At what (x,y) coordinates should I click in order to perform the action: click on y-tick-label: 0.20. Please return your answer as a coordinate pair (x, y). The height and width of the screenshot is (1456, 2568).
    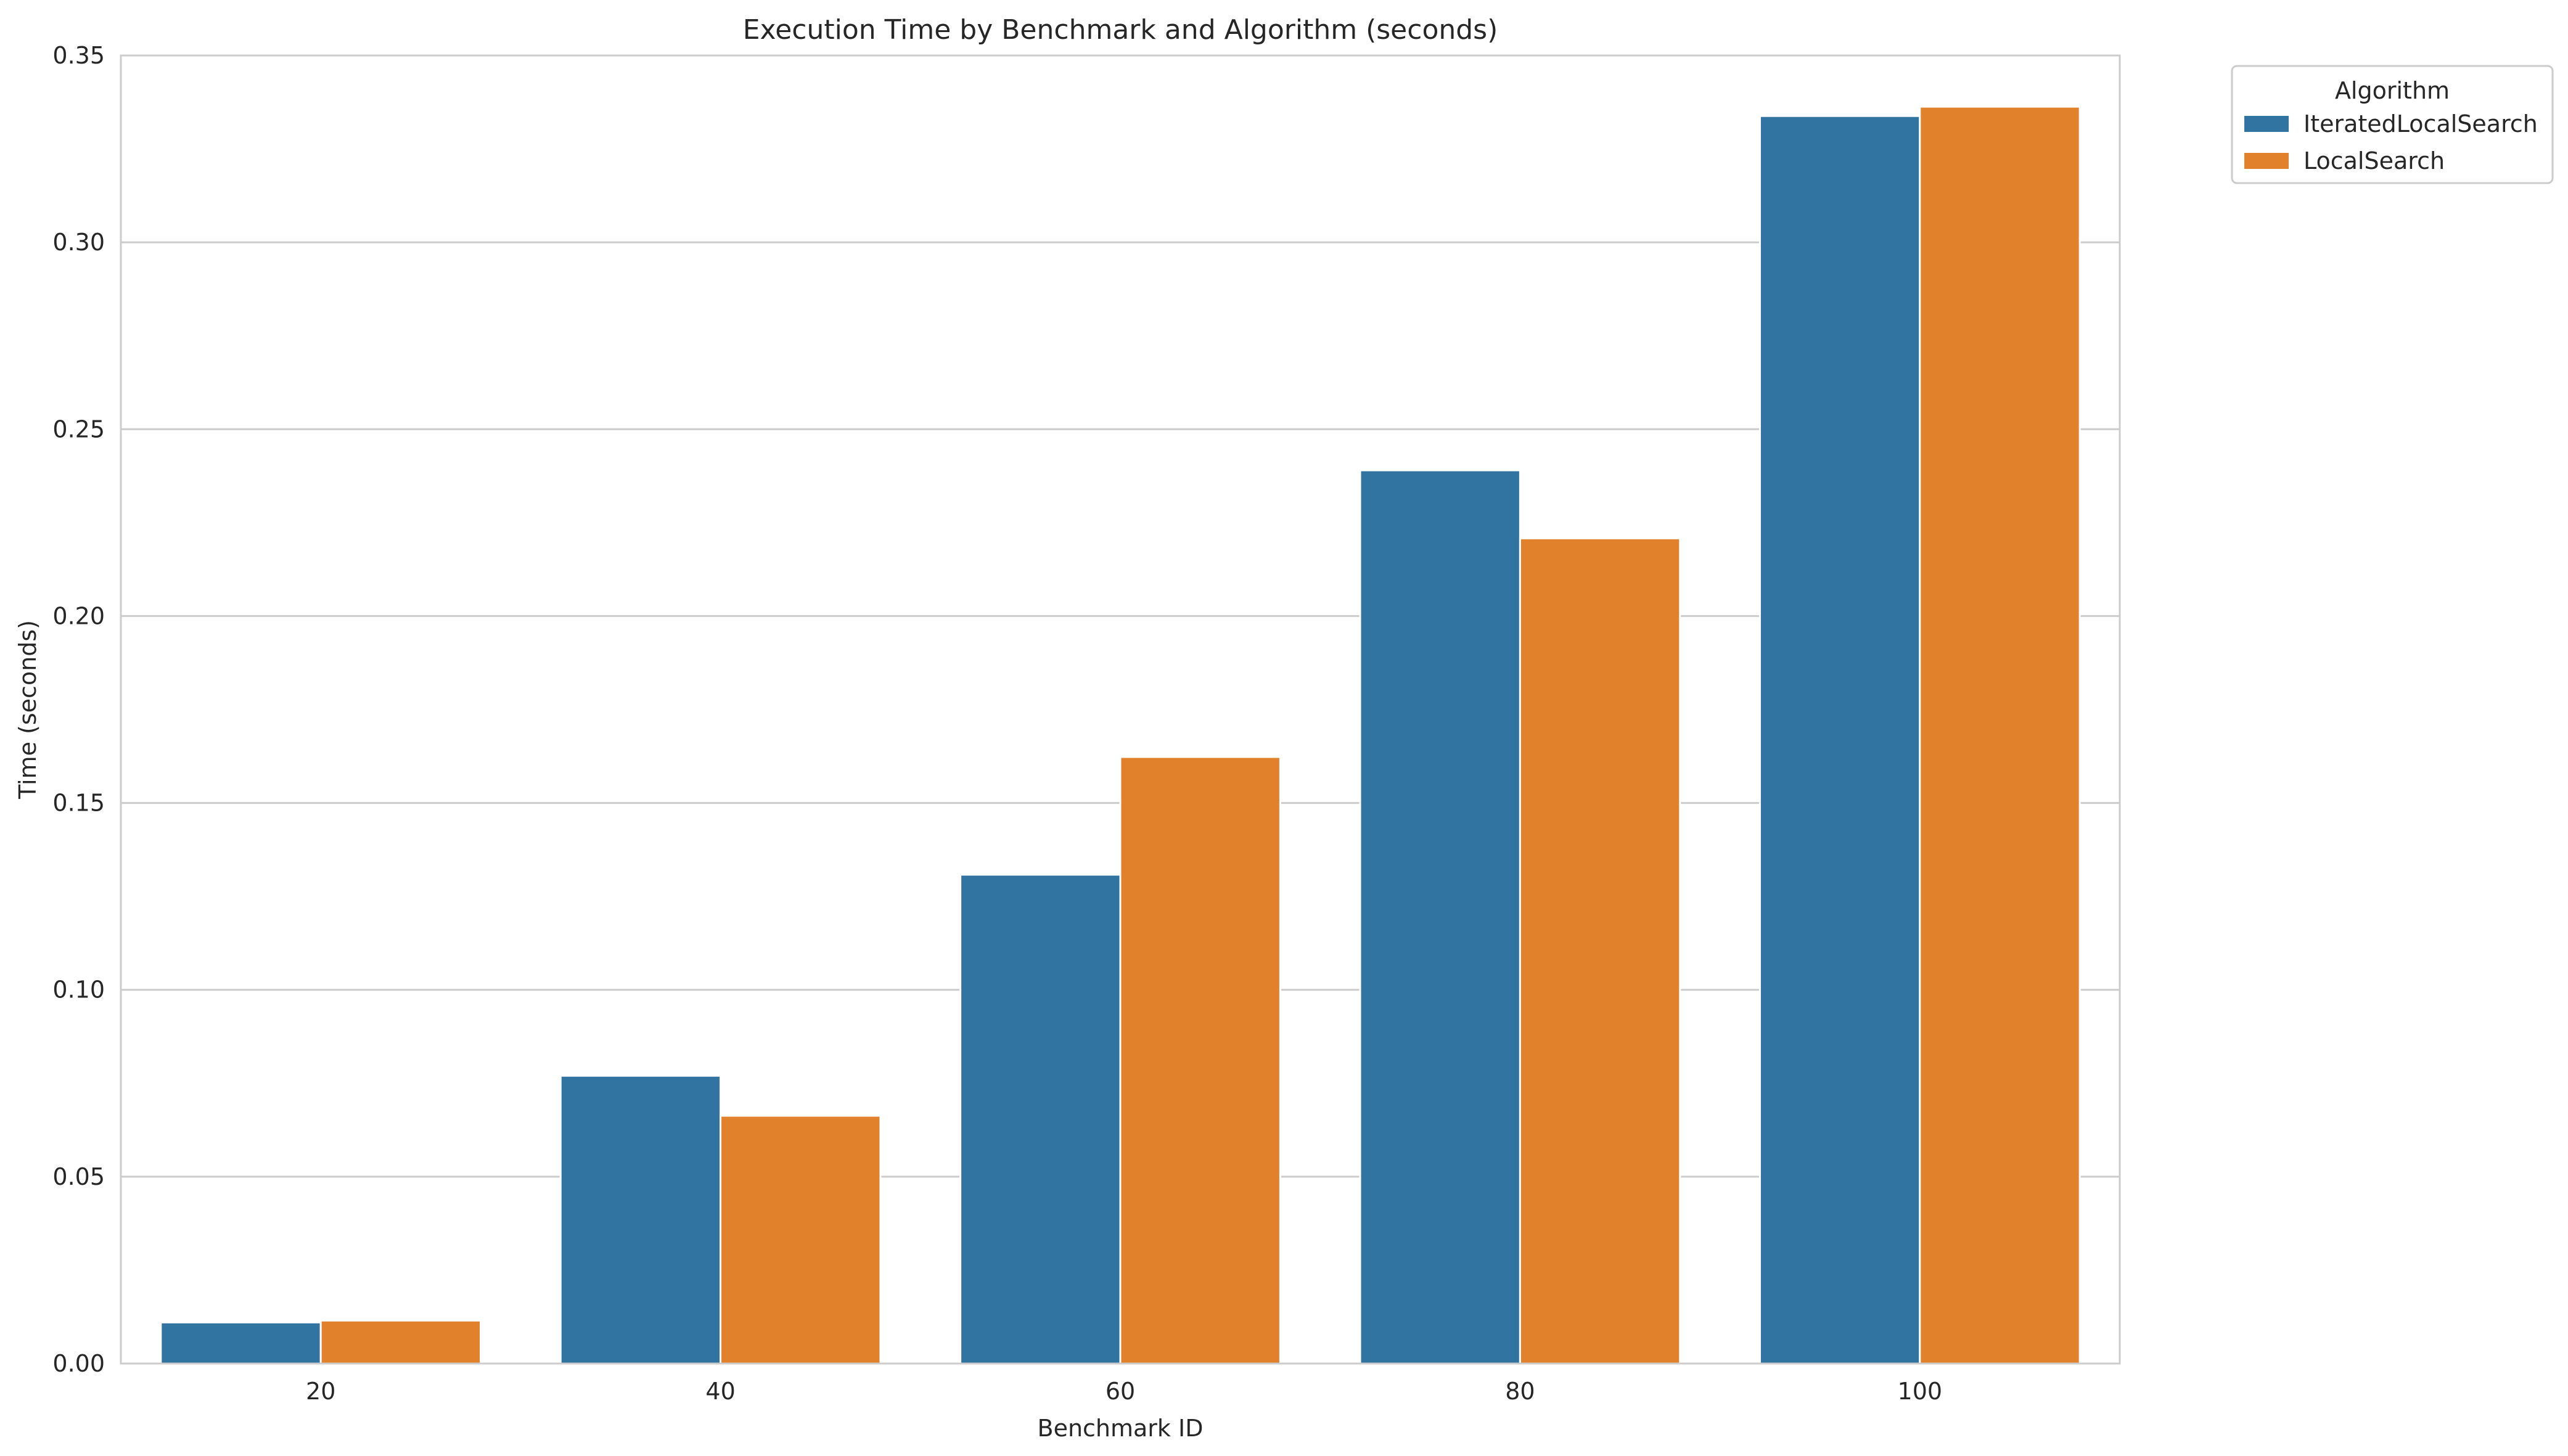
    Looking at the image, I should click on (79, 616).